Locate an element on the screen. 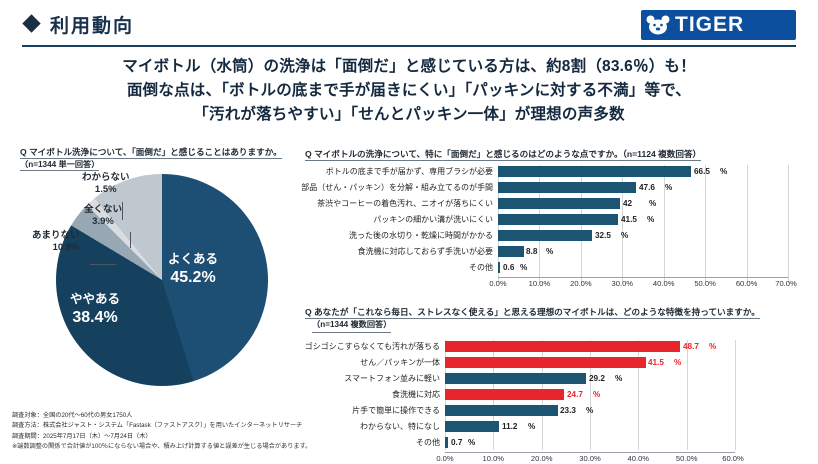 The width and height of the screenshot is (818, 464). tiger-bear-icon is located at coordinates (658, 25).